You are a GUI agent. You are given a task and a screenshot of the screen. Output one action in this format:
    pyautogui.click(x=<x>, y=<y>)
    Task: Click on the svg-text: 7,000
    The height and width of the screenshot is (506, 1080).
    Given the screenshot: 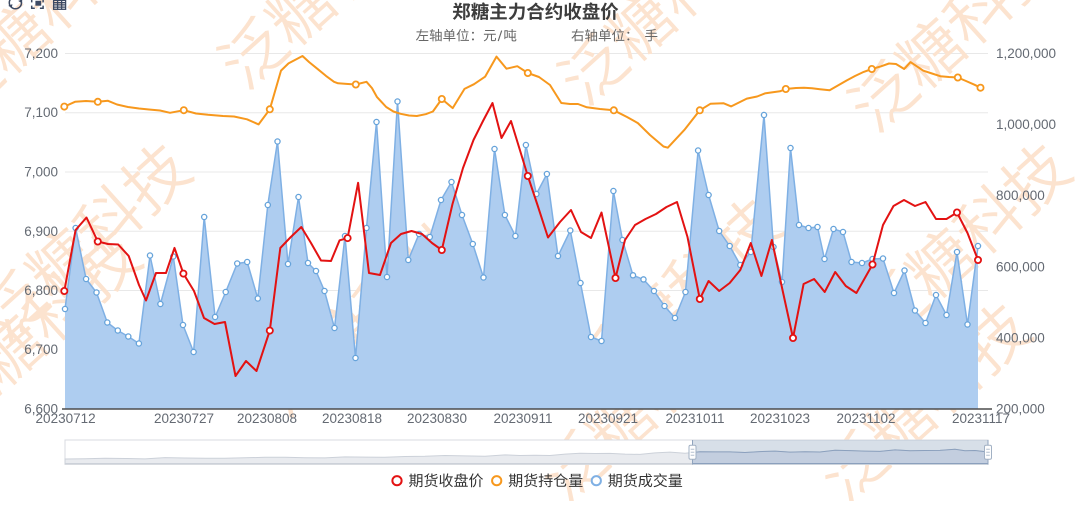 What is the action you would take?
    pyautogui.click(x=41, y=172)
    